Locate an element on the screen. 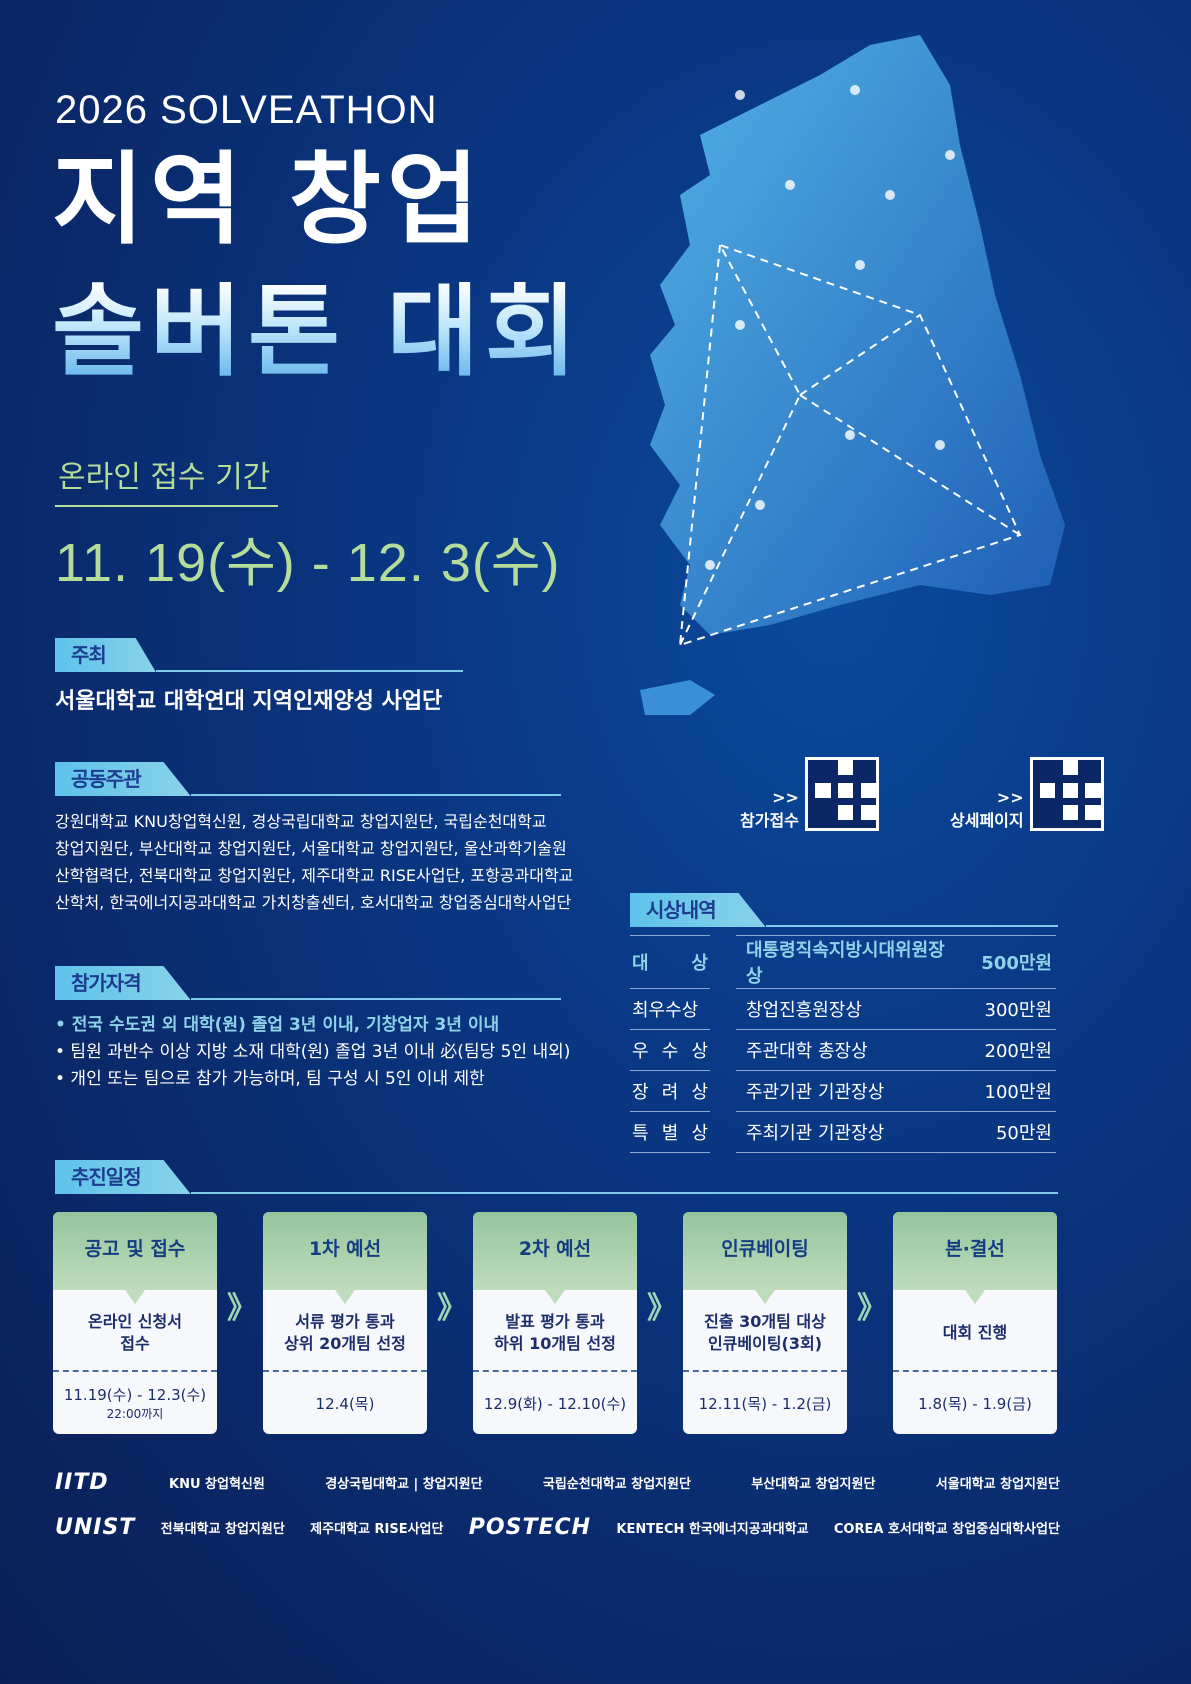 The image size is (1191, 1684). logo: 국립순천대학교 창업지원단 is located at coordinates (616, 1484).